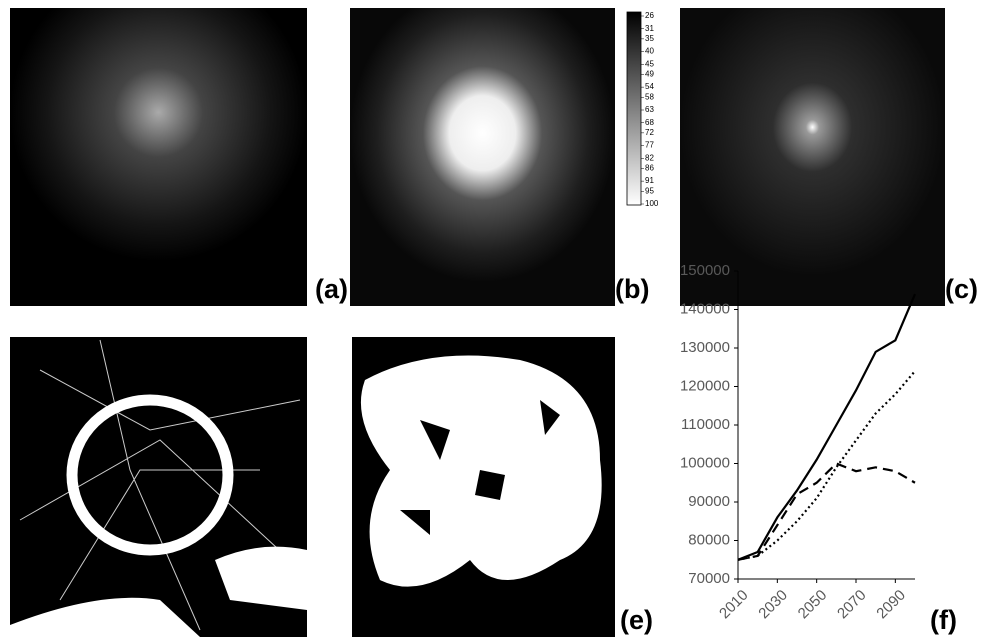 This screenshot has height=639, width=997. I want to click on colorbar-tick-label: 82, so click(649, 157).